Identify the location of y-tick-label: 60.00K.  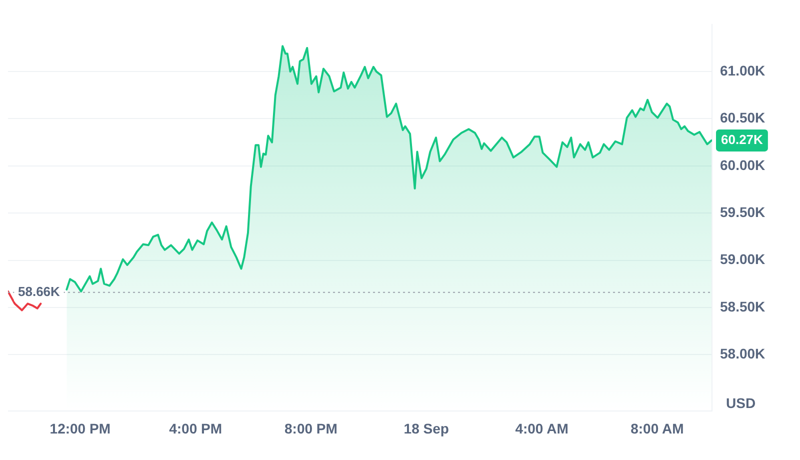
(743, 164).